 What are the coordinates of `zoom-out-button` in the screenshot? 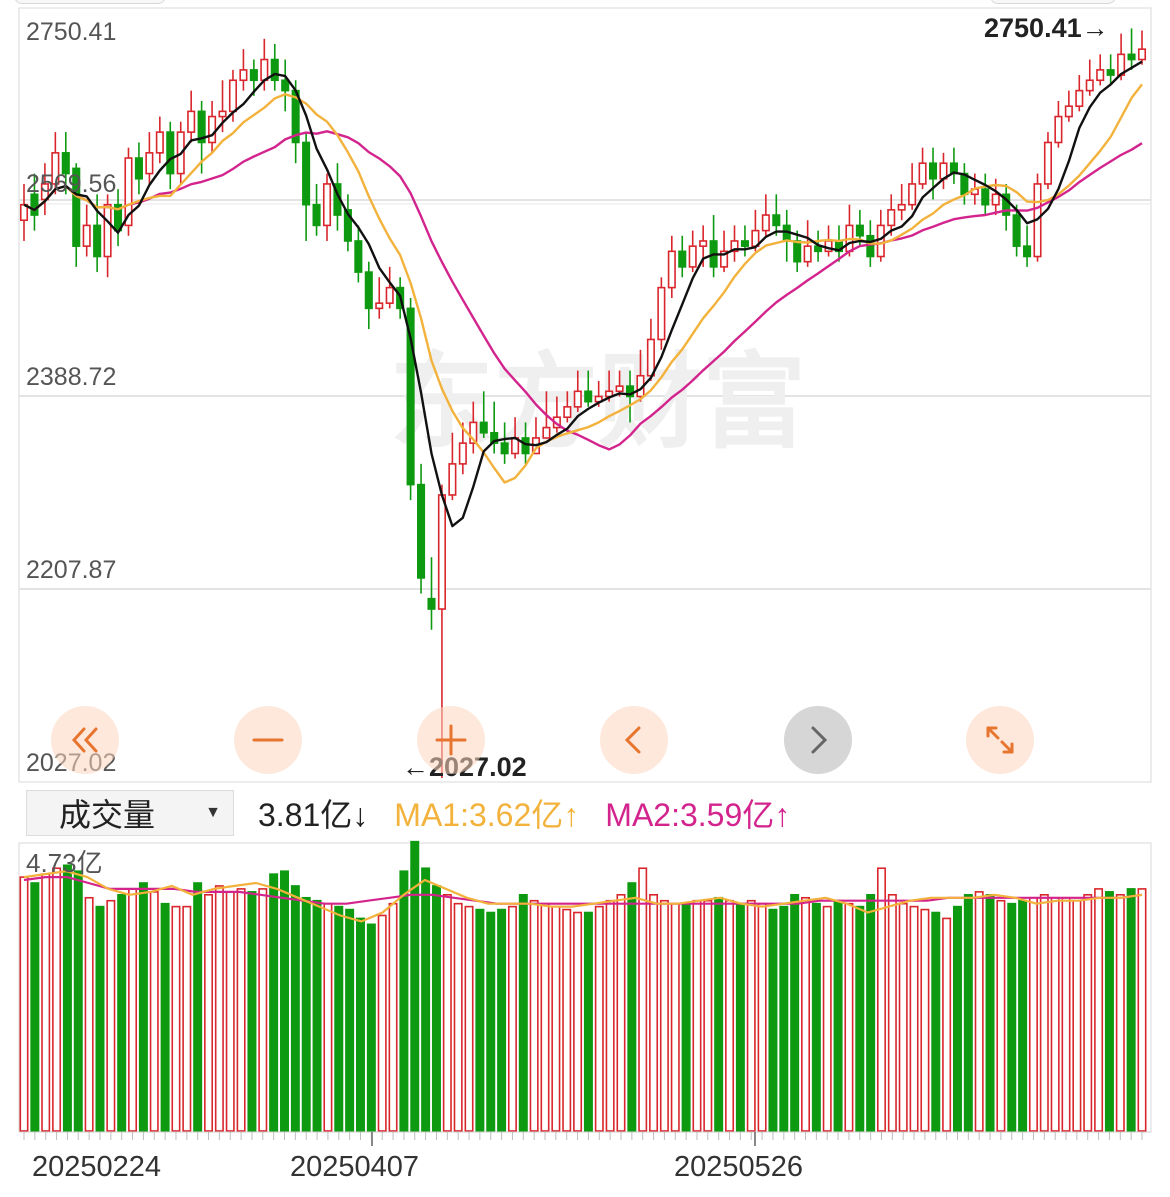 It's located at (268, 740).